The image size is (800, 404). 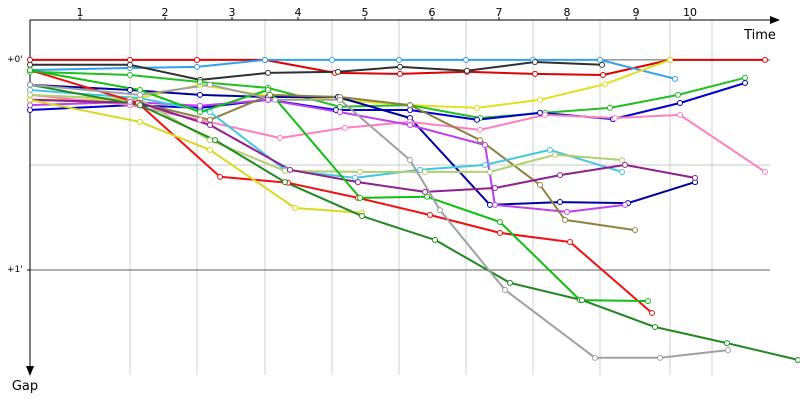 What do you see at coordinates (499, 12) in the screenshot?
I see `x-tick-label: 7` at bounding box center [499, 12].